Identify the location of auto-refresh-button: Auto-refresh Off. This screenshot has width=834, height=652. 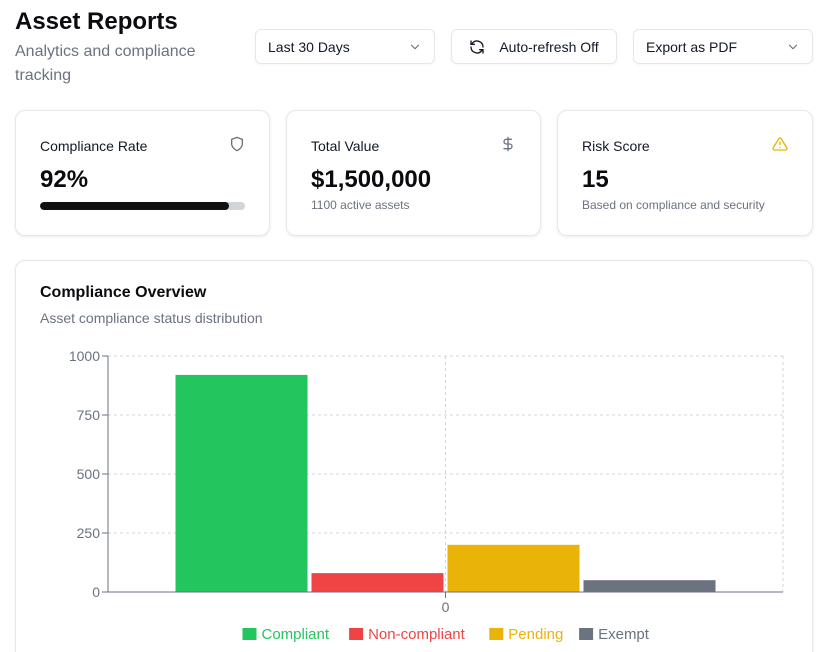
(534, 46).